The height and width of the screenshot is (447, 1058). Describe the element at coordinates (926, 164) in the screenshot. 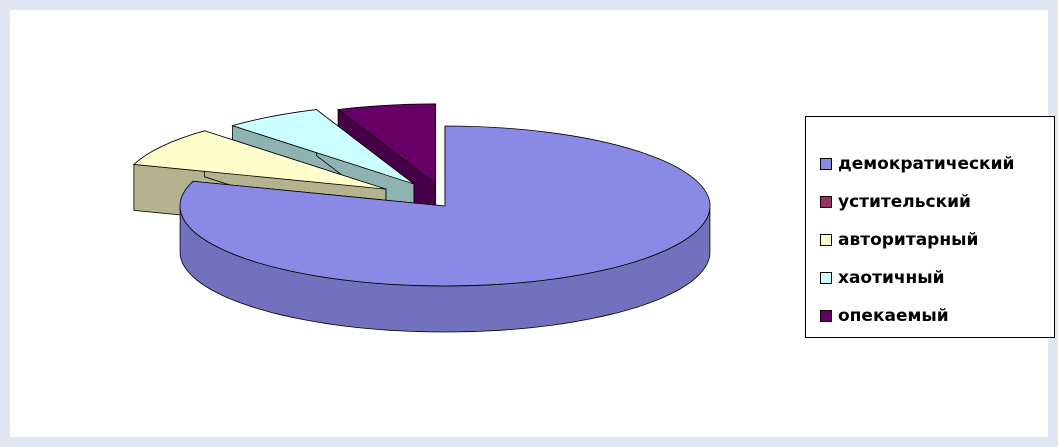

I see `legend-label: демократический` at that location.